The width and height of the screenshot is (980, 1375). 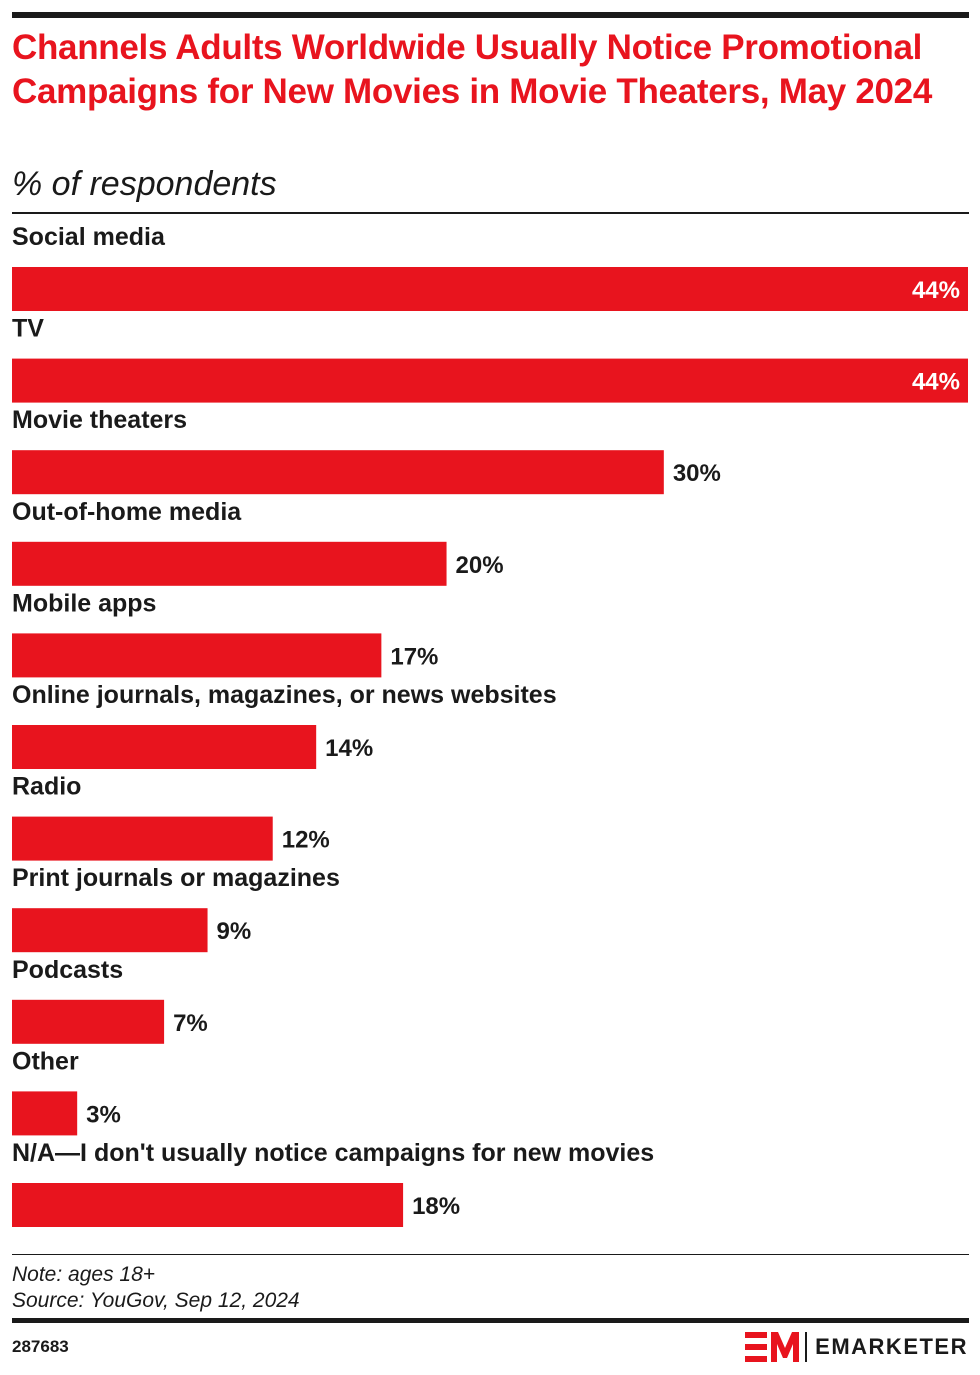 I want to click on bar-podcasts, so click(x=88, y=1021).